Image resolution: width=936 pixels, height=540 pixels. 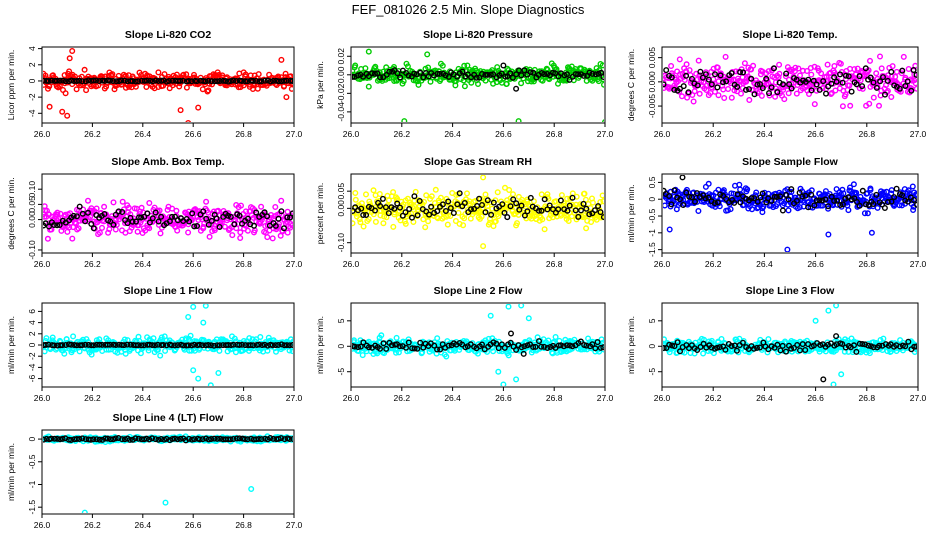 I want to click on y-tick-label: -0.10, so click(x=341, y=243).